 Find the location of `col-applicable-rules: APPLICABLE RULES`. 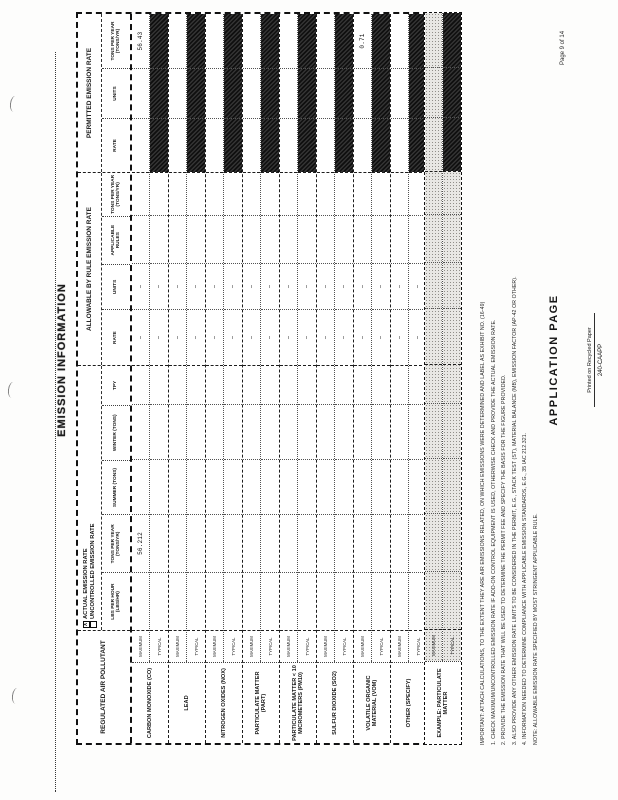

col-applicable-rules: APPLICABLE RULES is located at coordinates (116, 239).